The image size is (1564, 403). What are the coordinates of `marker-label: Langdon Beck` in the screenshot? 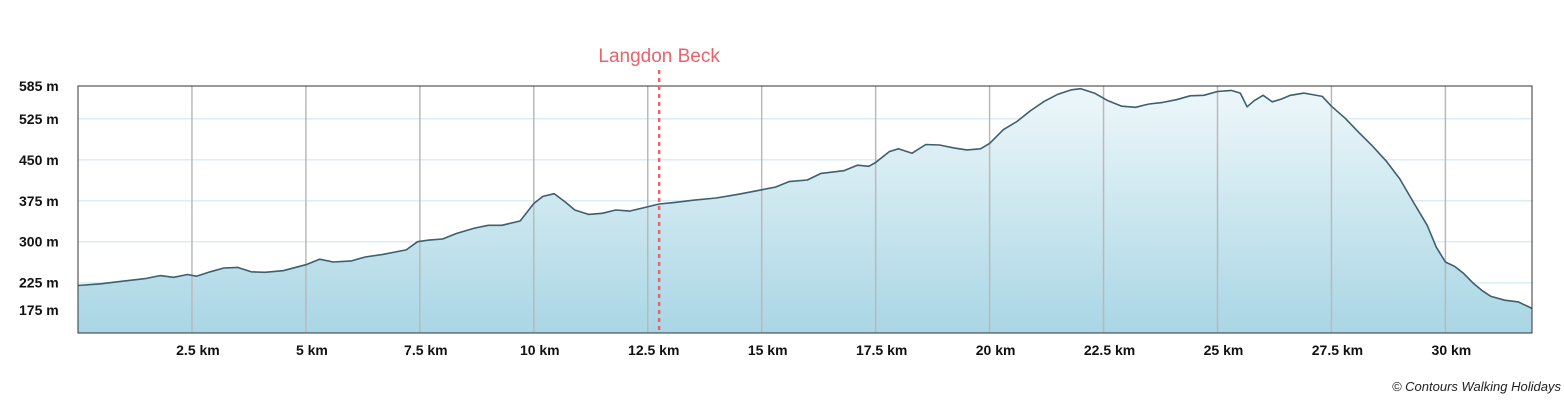 It's located at (659, 56).